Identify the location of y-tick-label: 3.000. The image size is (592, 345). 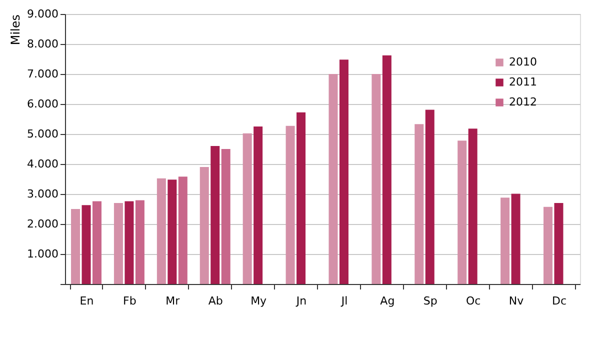
(42, 194).